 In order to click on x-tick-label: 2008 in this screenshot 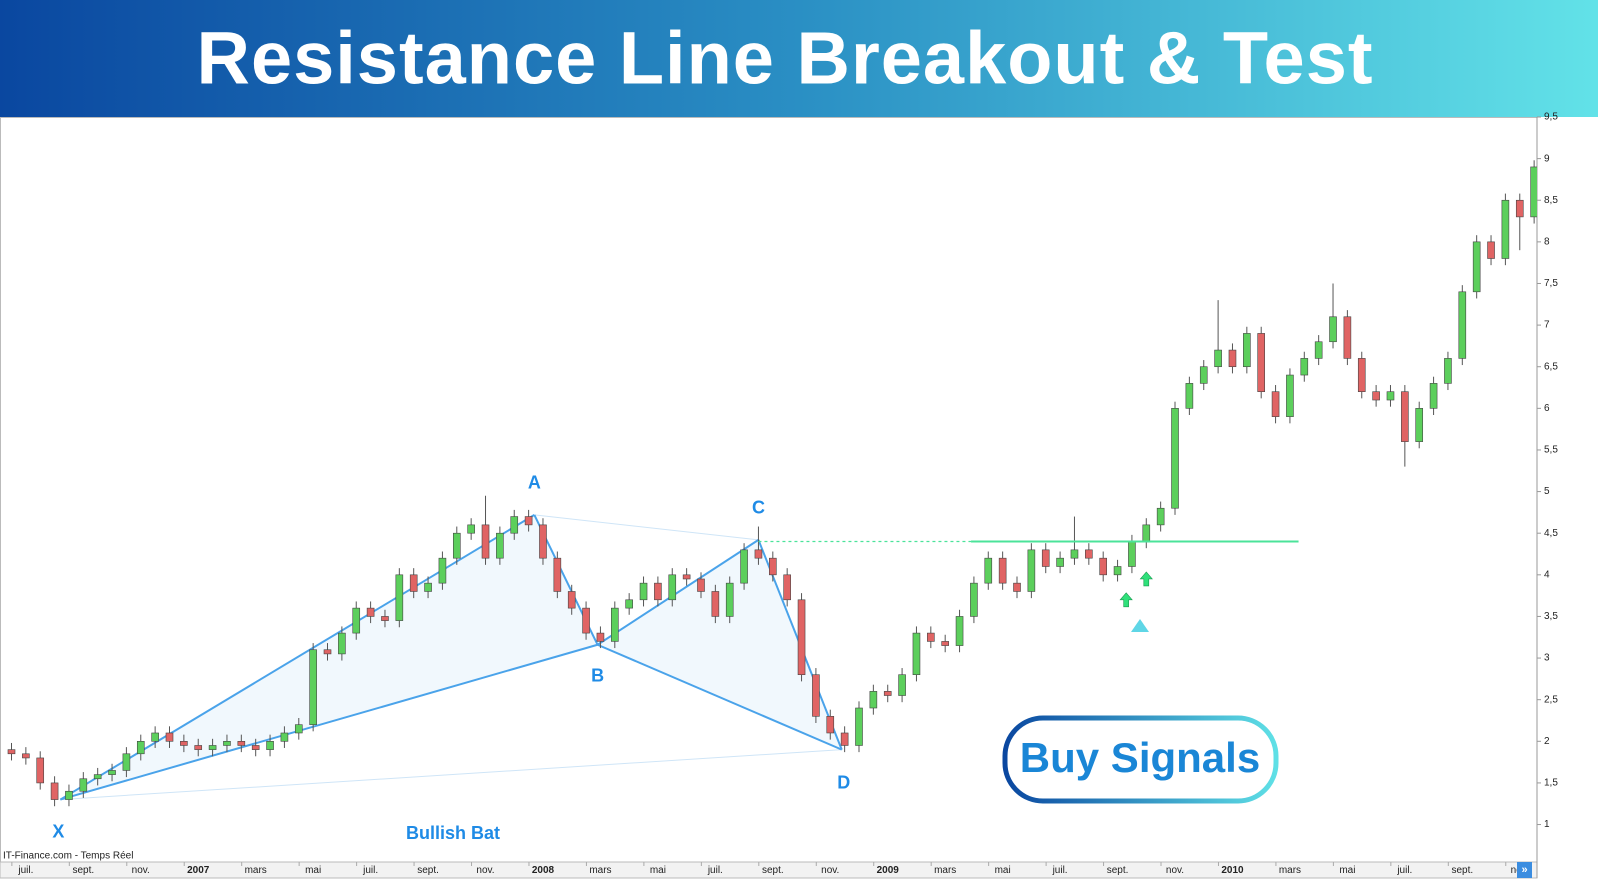, I will do `click(543, 870)`.